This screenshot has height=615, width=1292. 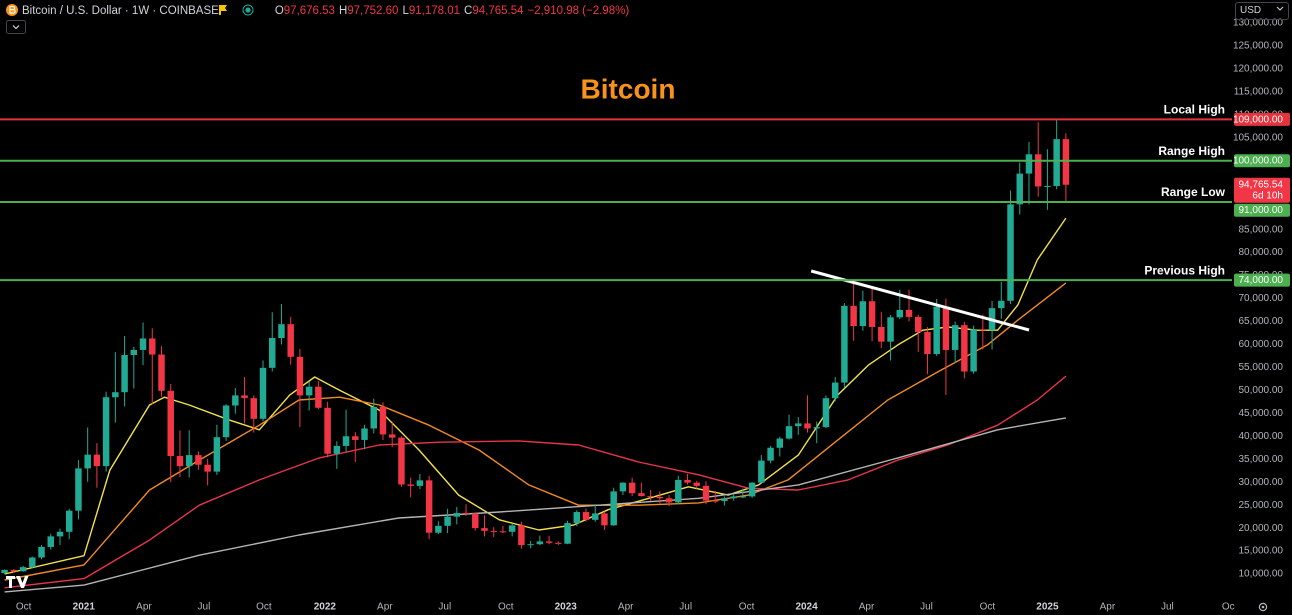 What do you see at coordinates (1262, 11) in the screenshot?
I see `currency-selector: USD` at bounding box center [1262, 11].